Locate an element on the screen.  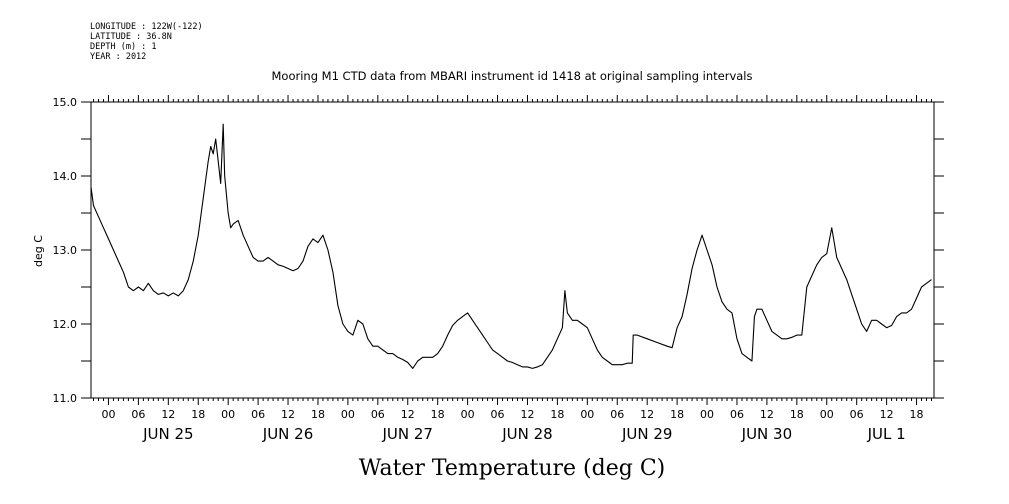
y-tick-label: 14.0 is located at coordinates (65, 176).